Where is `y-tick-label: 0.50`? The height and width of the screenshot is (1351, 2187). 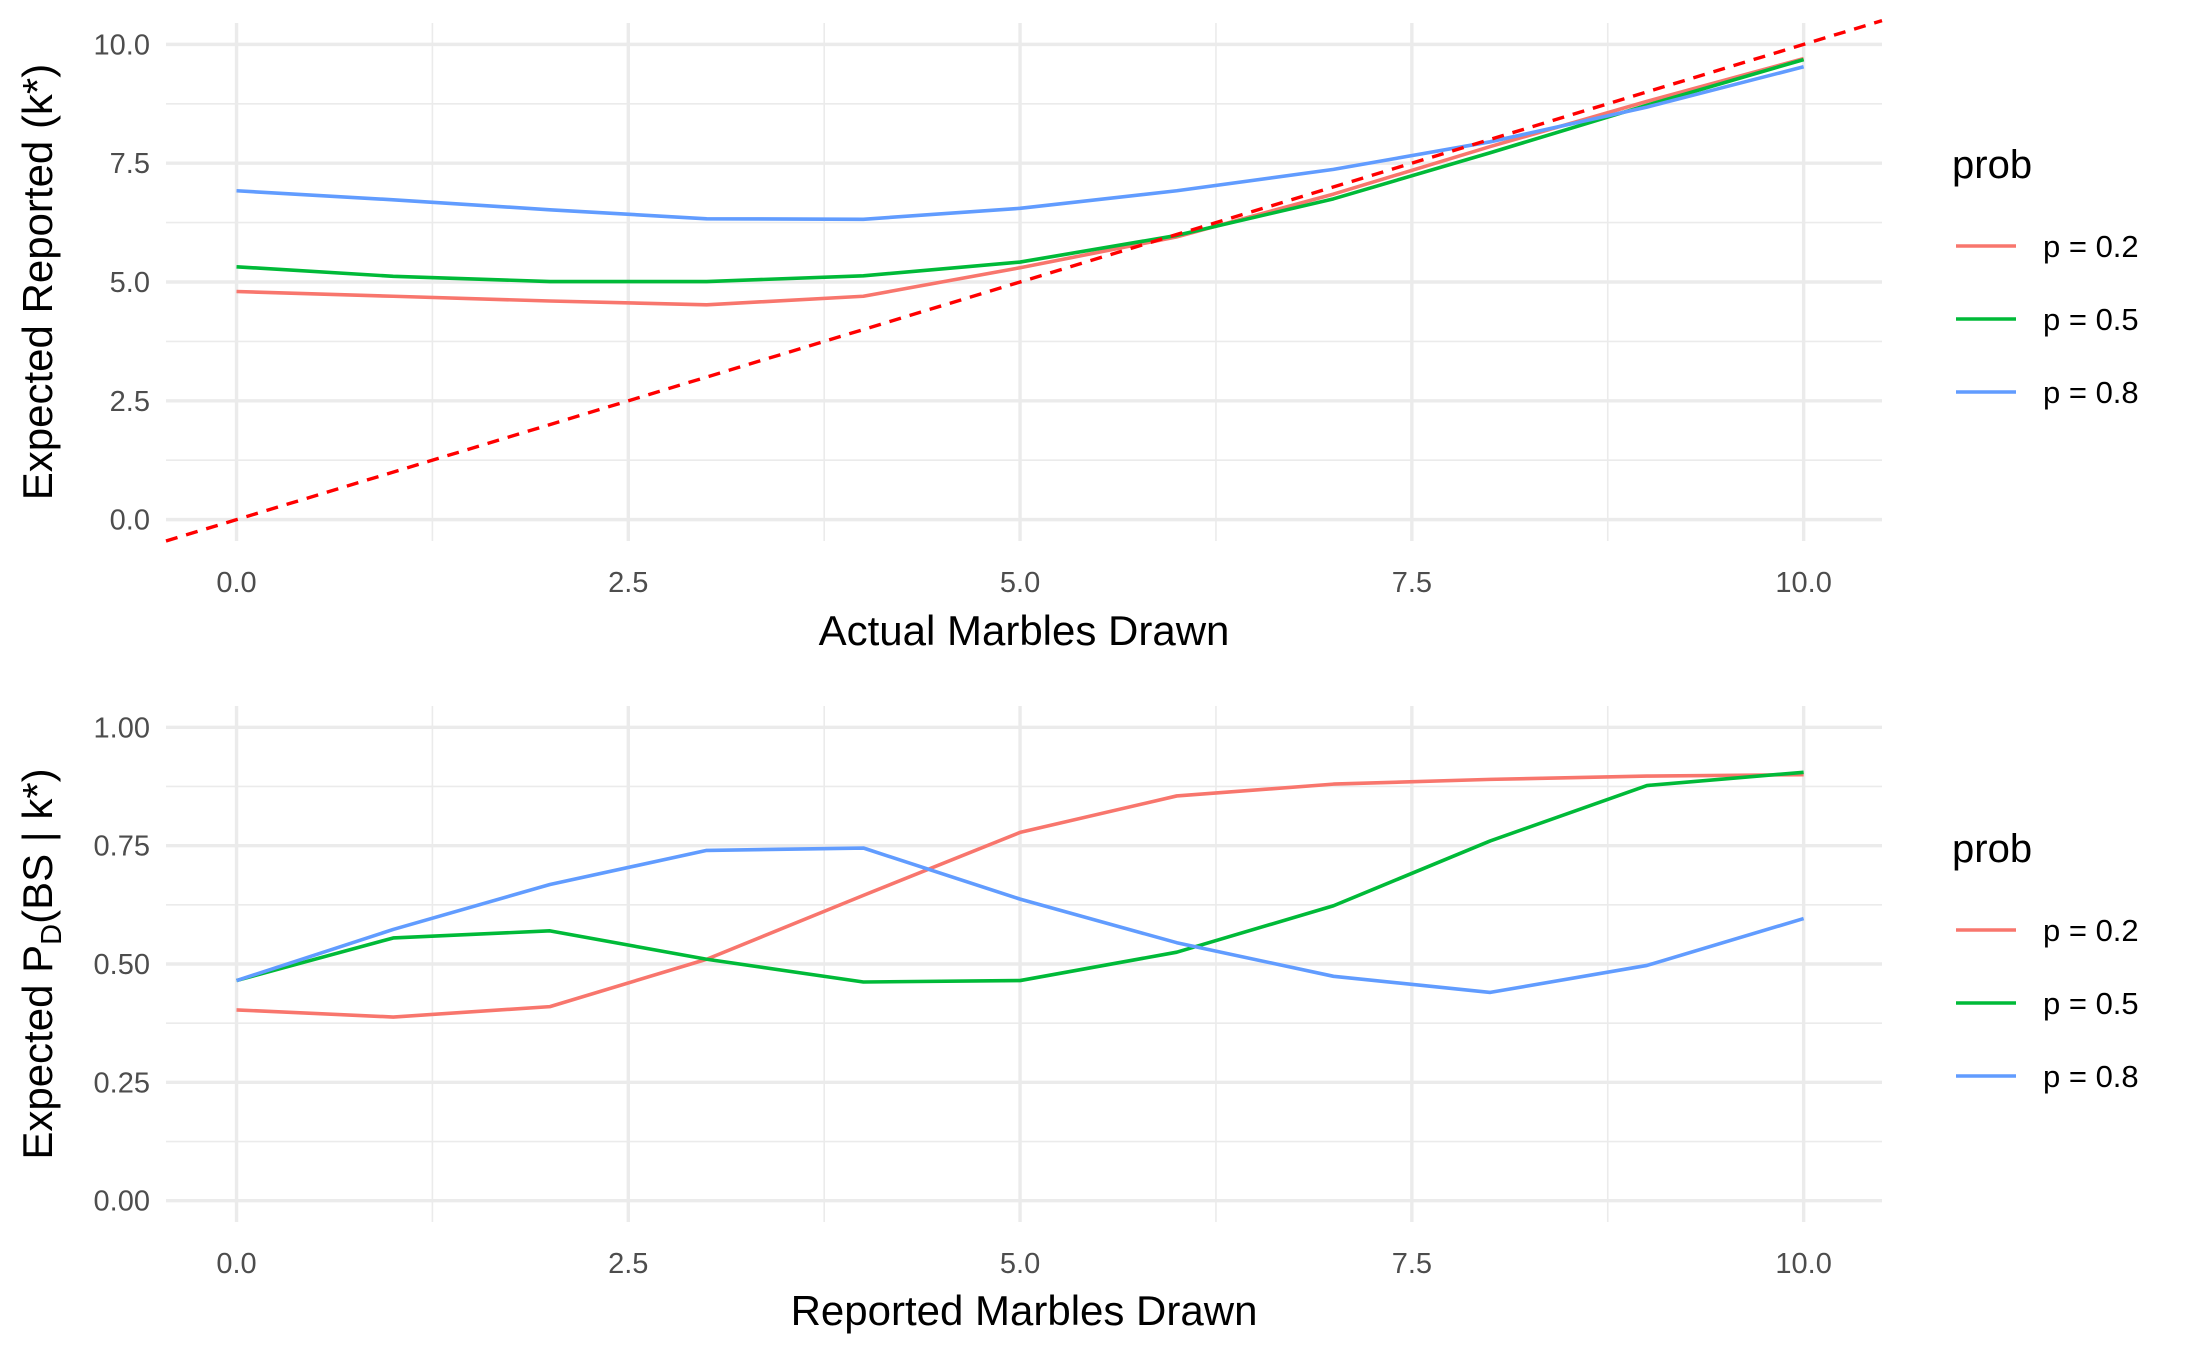 y-tick-label: 0.50 is located at coordinates (122, 965).